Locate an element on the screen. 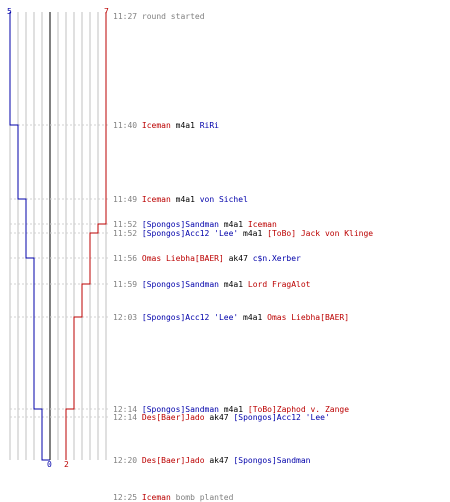  log-entry: 11:56 Omas Liebha[BAER] ak47 c$n.Xerber is located at coordinates (207, 258).